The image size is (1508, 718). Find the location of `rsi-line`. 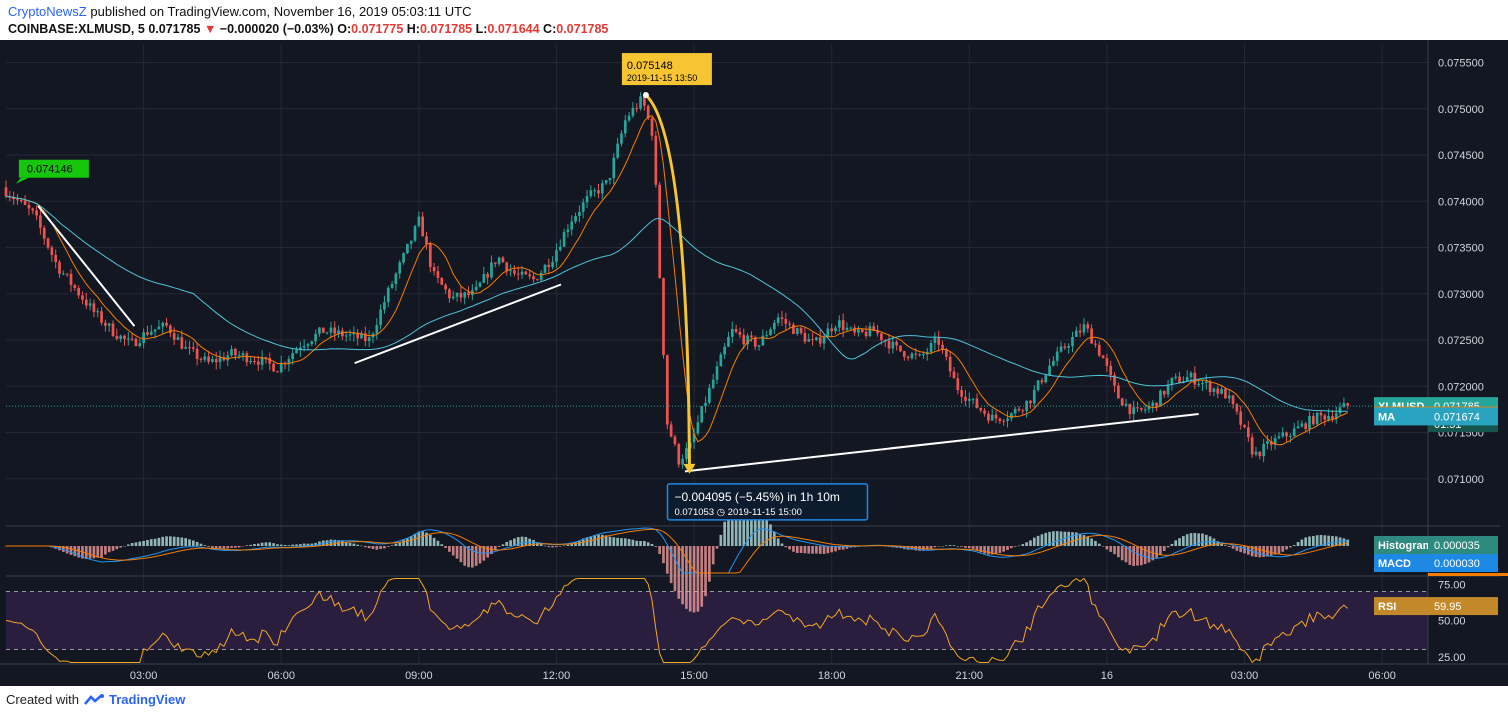

rsi-line is located at coordinates (677, 620).